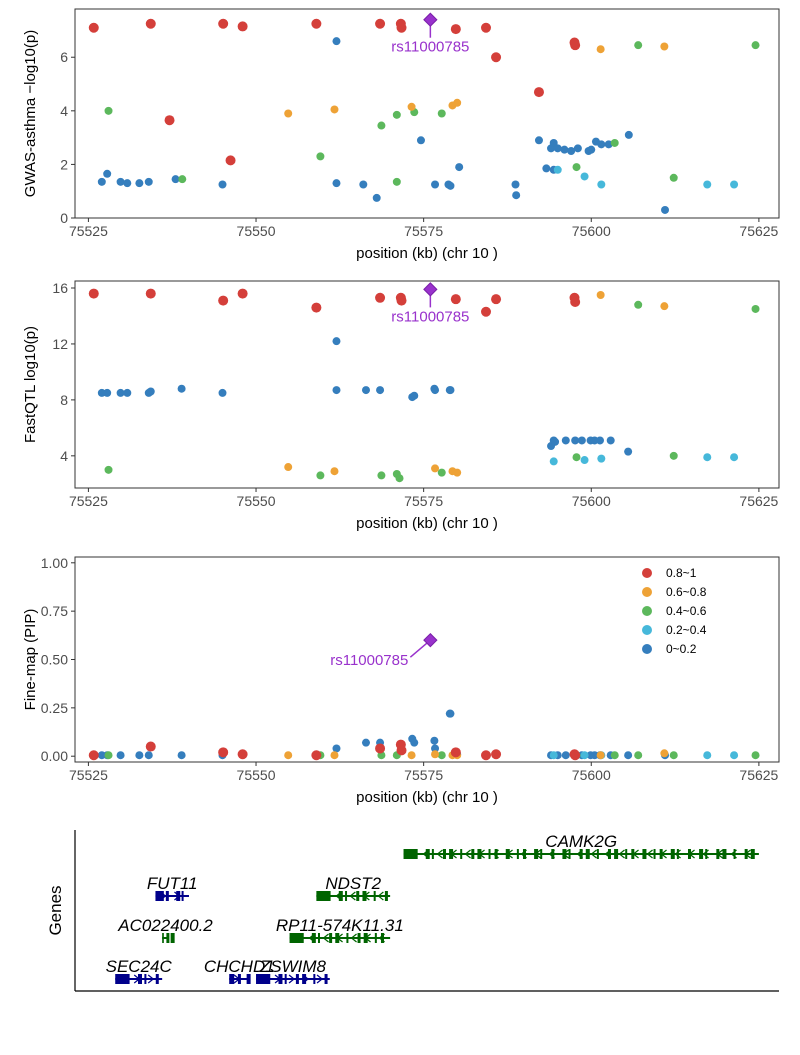 The image size is (800, 1055). What do you see at coordinates (581, 841) in the screenshot?
I see `gene-label: CAMK2G` at bounding box center [581, 841].